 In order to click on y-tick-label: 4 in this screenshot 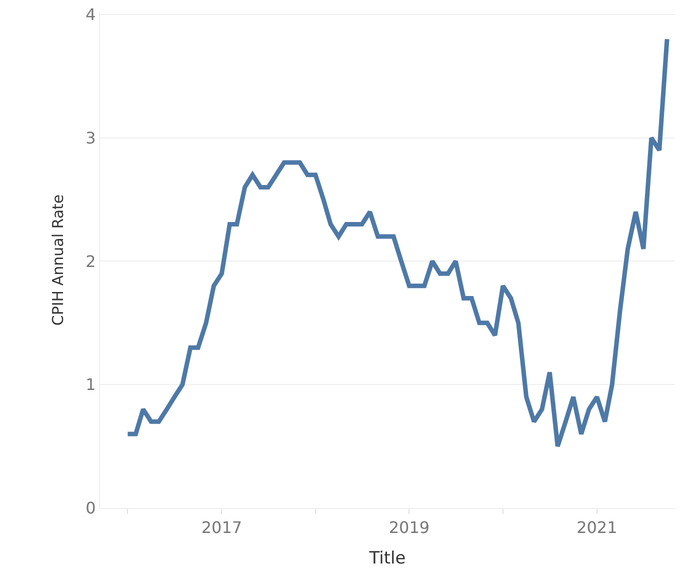, I will do `click(91, 14)`.